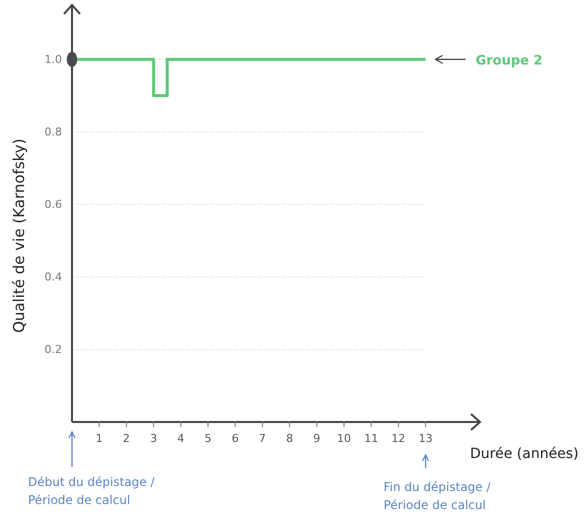  Describe the element at coordinates (509, 60) in the screenshot. I see `text: Groupe 2` at that location.